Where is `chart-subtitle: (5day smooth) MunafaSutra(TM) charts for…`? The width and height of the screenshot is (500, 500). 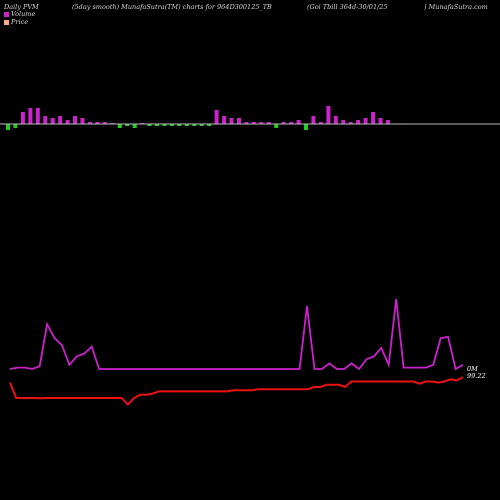 chart-subtitle: (5day smooth) MunafaSutra(TM) charts for… is located at coordinates (172, 7).